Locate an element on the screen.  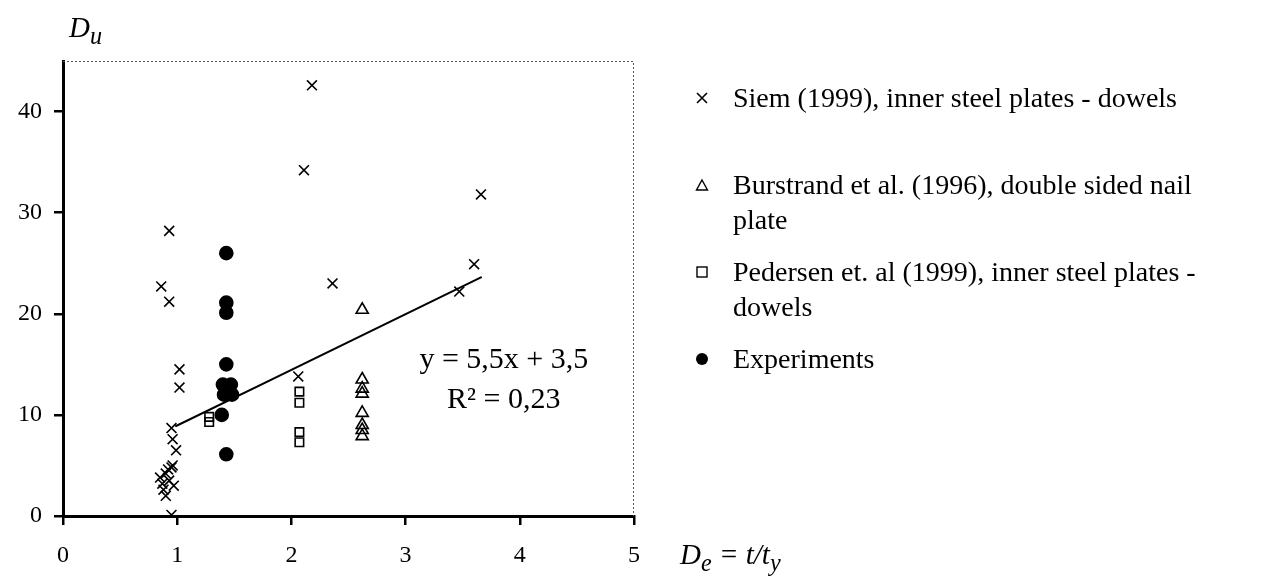
annotation: R² = 0,23 is located at coordinates (504, 397).